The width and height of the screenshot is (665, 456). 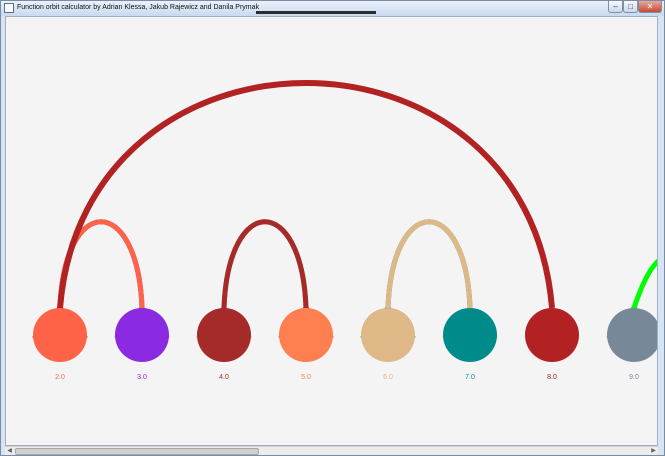 I want to click on scroll-right-arrow: ▶, so click(x=653, y=451).